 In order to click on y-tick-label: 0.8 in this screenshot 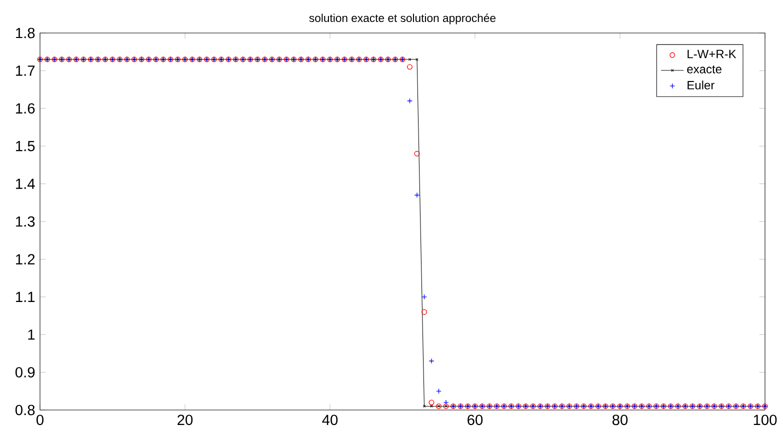, I will do `click(25, 410)`.